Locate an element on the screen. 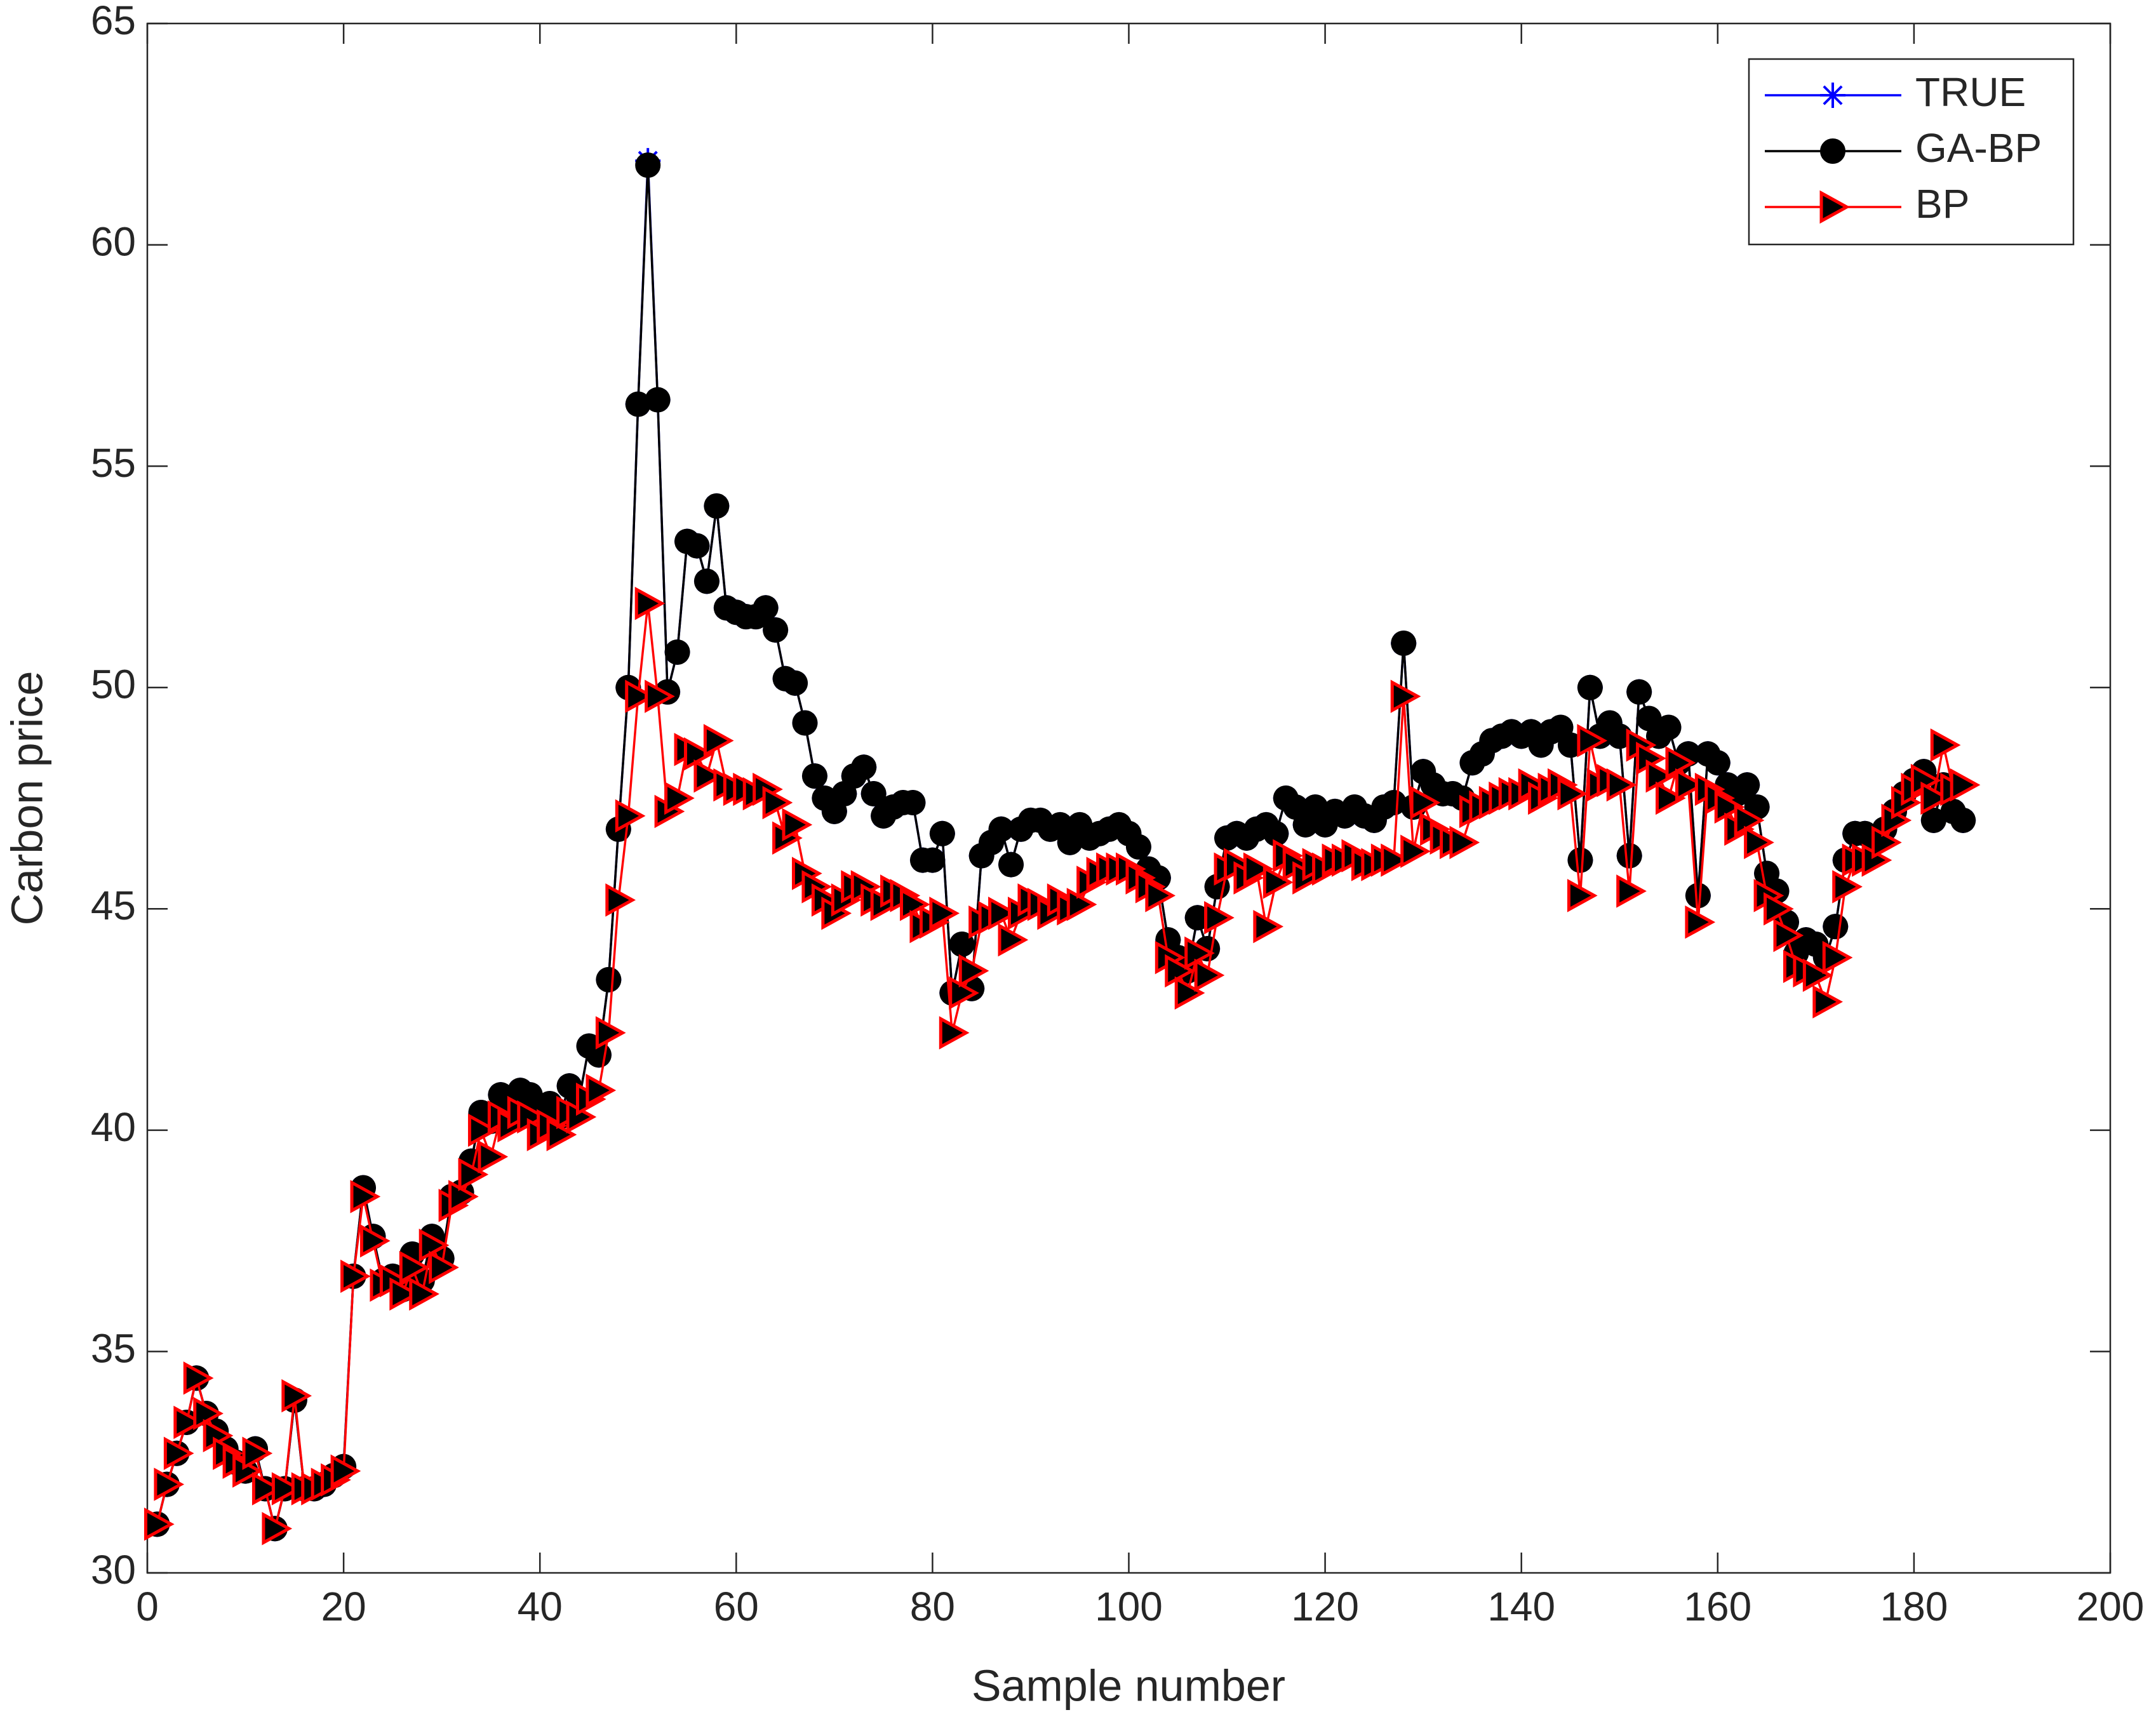 This screenshot has width=2156, height=1724. x-tick-label: 140 is located at coordinates (1521, 1606).